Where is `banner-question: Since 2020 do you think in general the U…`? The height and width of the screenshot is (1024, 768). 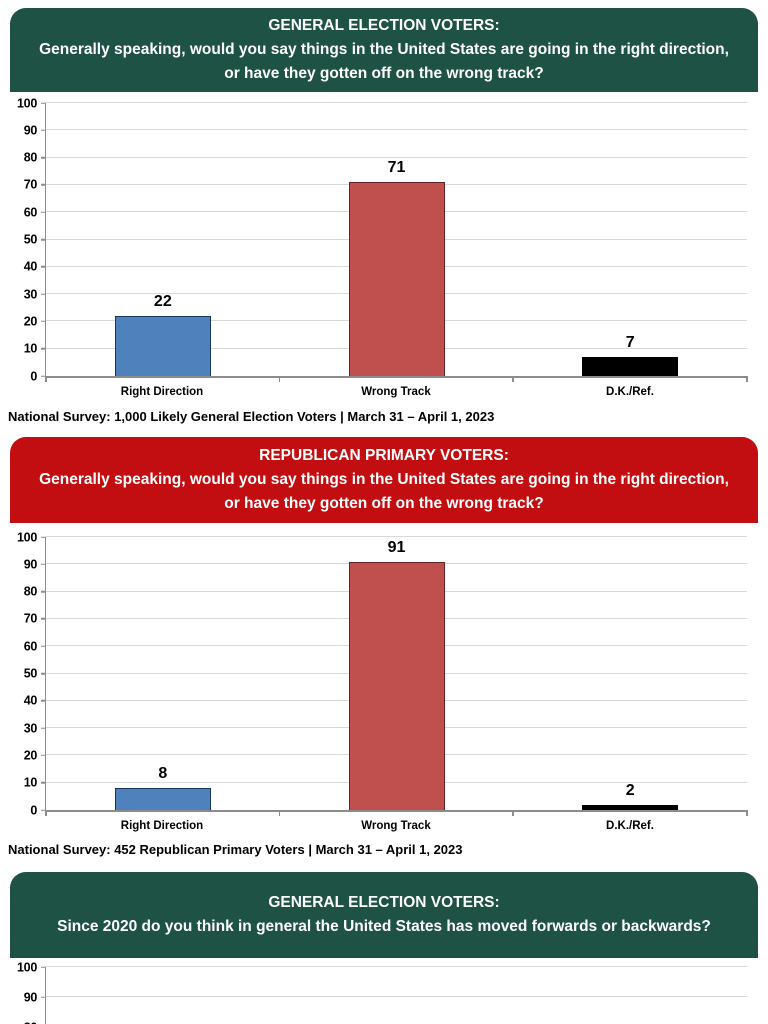
banner-question: Since 2020 do you think in general the U… is located at coordinates (384, 926).